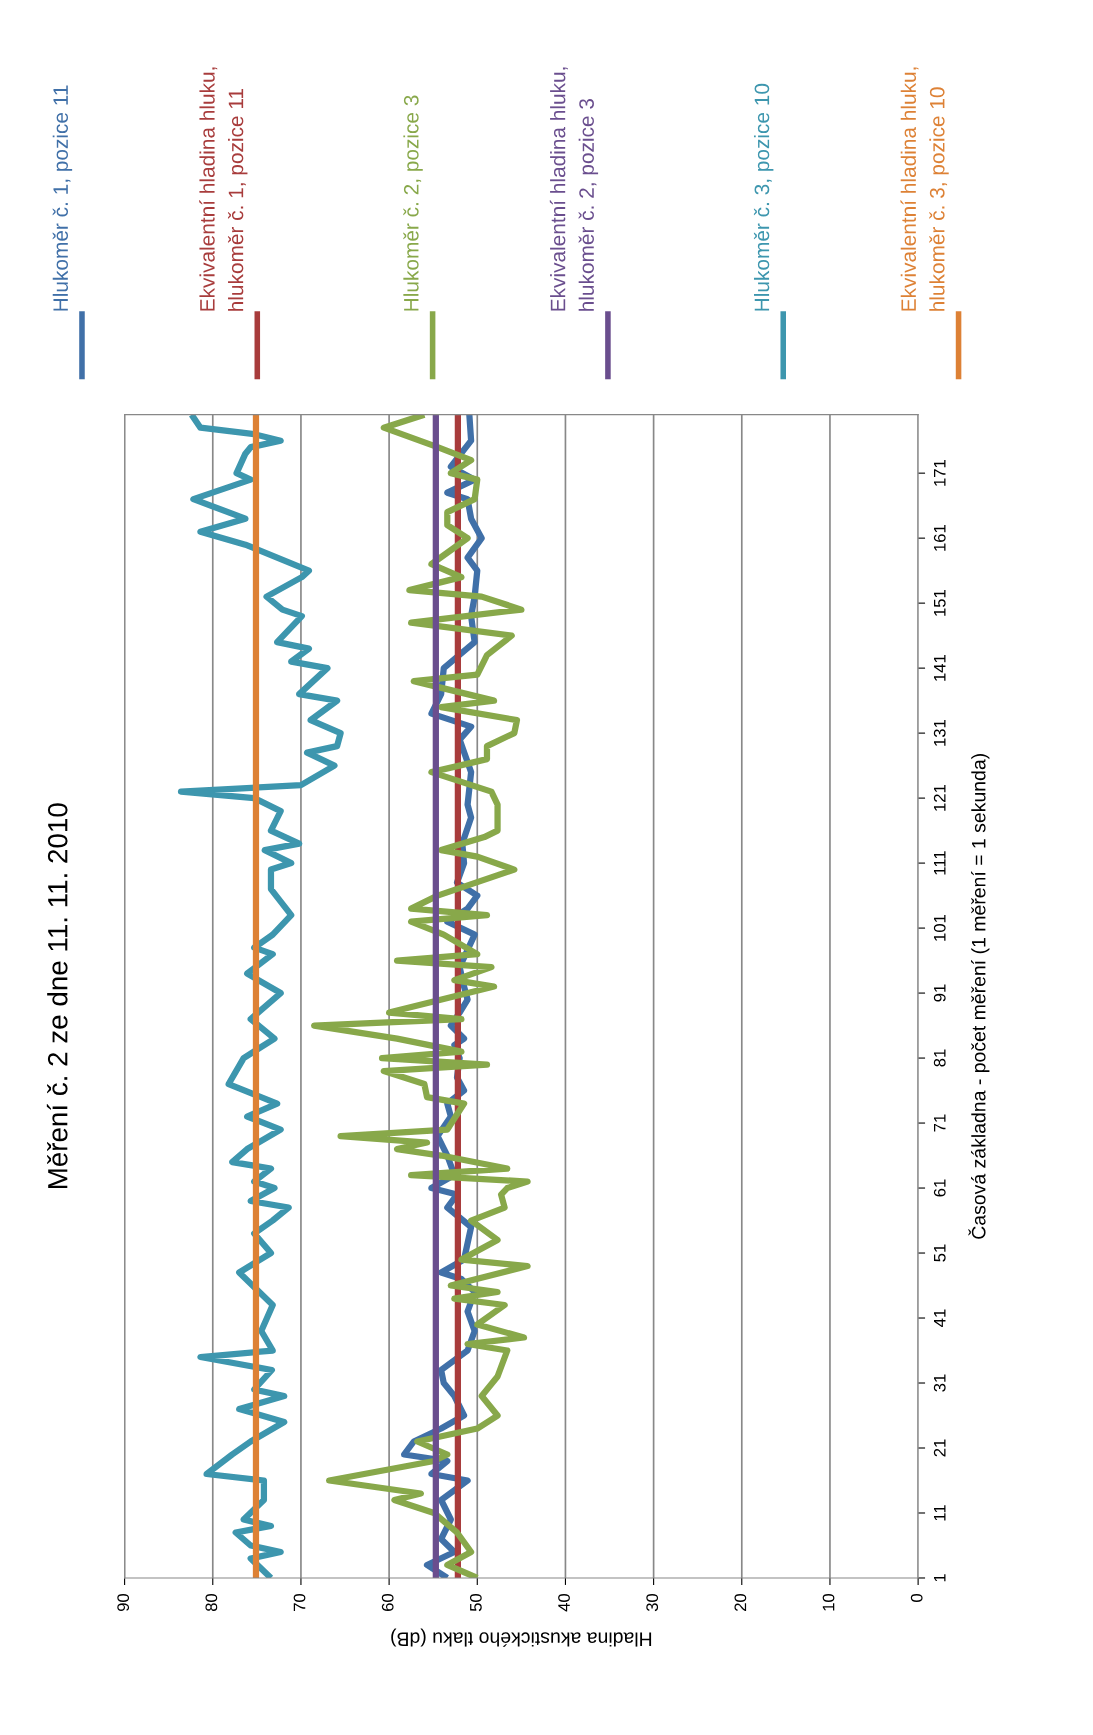 The image size is (1093, 1735). Describe the element at coordinates (62, 198) in the screenshot. I see `text: Hlukoměr č. 1, pozice 11` at that location.